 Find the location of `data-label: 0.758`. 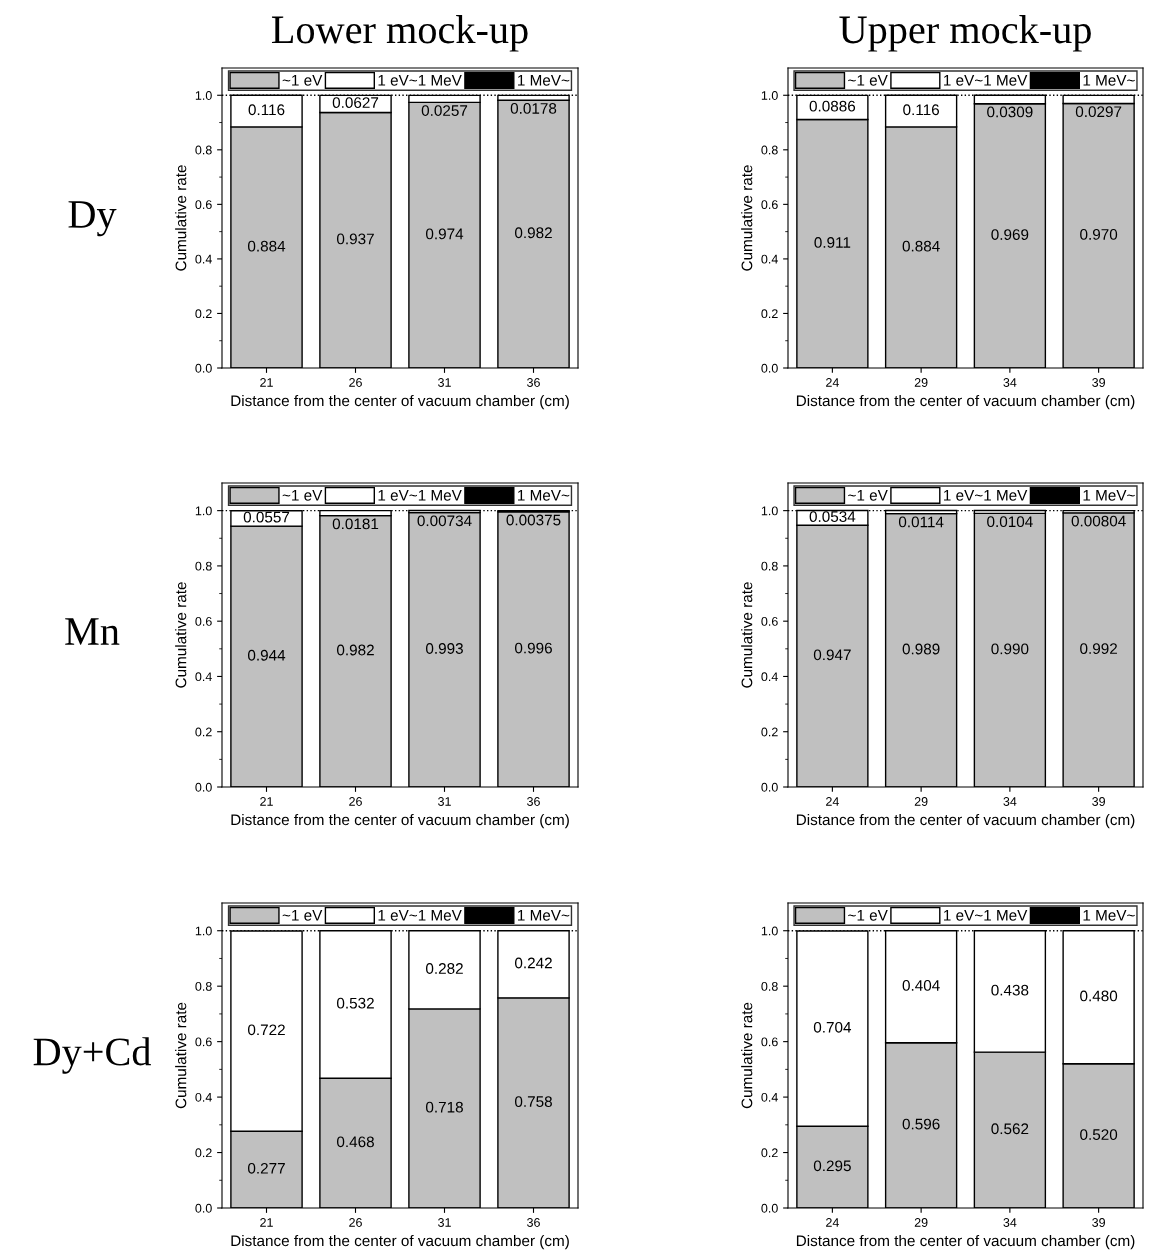

data-label: 0.758 is located at coordinates (533, 1102).